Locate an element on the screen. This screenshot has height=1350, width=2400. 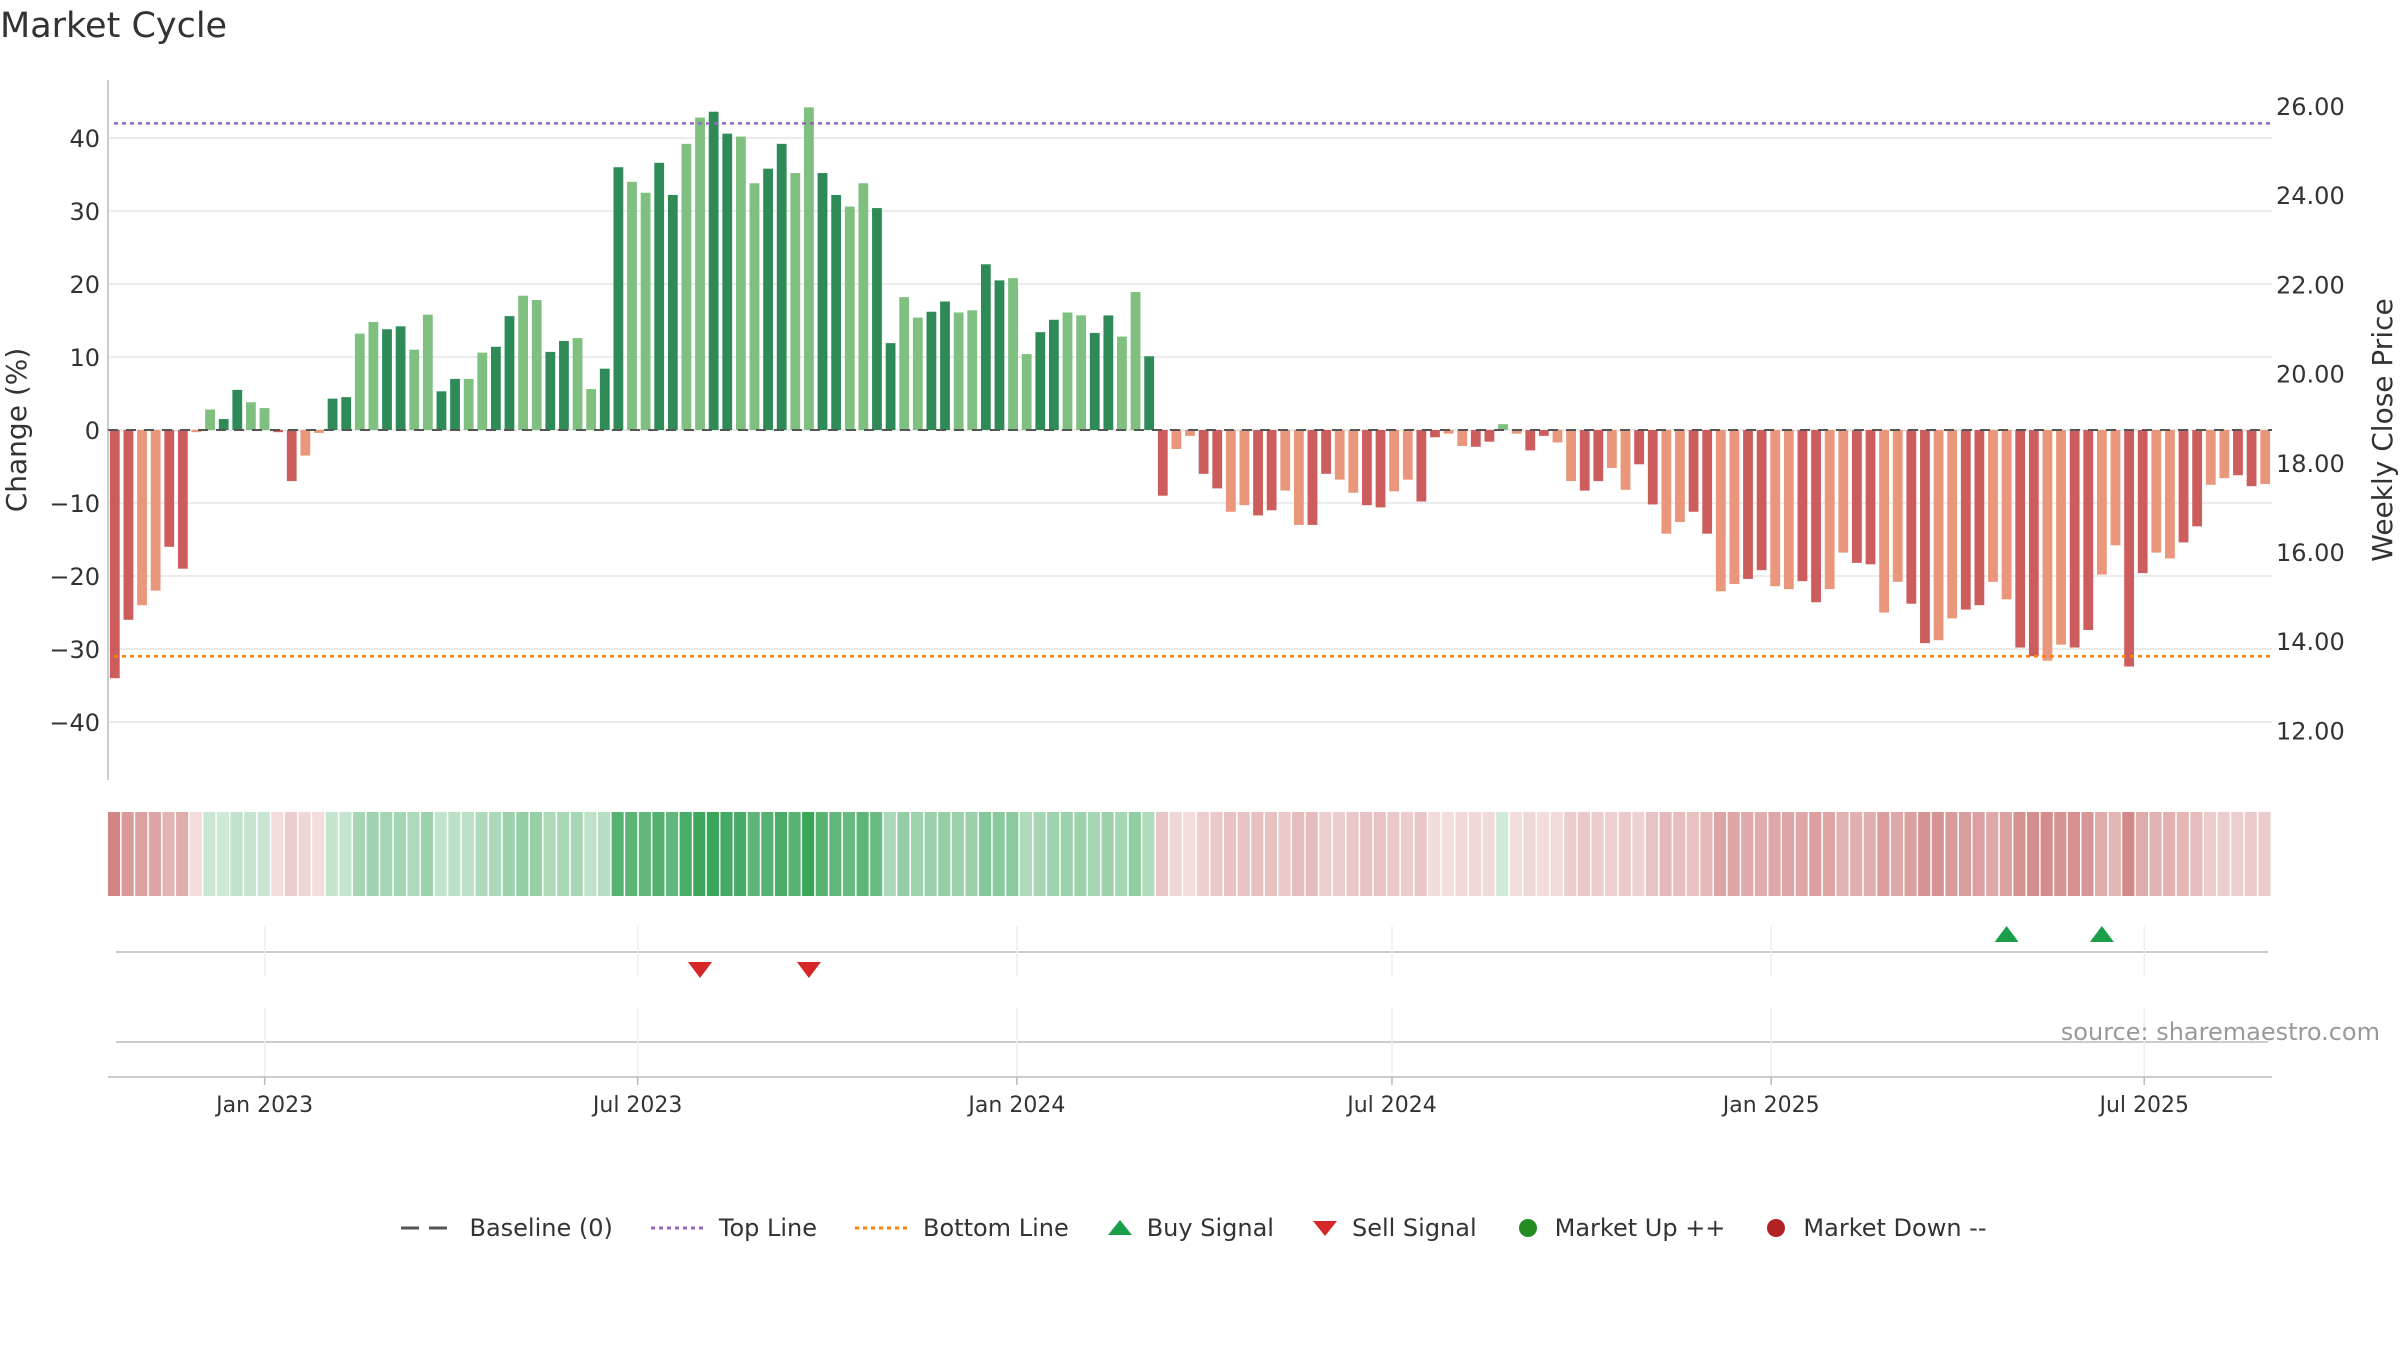
legend-item-sell-signal: Sell Signal is located at coordinates (1393, 1228).